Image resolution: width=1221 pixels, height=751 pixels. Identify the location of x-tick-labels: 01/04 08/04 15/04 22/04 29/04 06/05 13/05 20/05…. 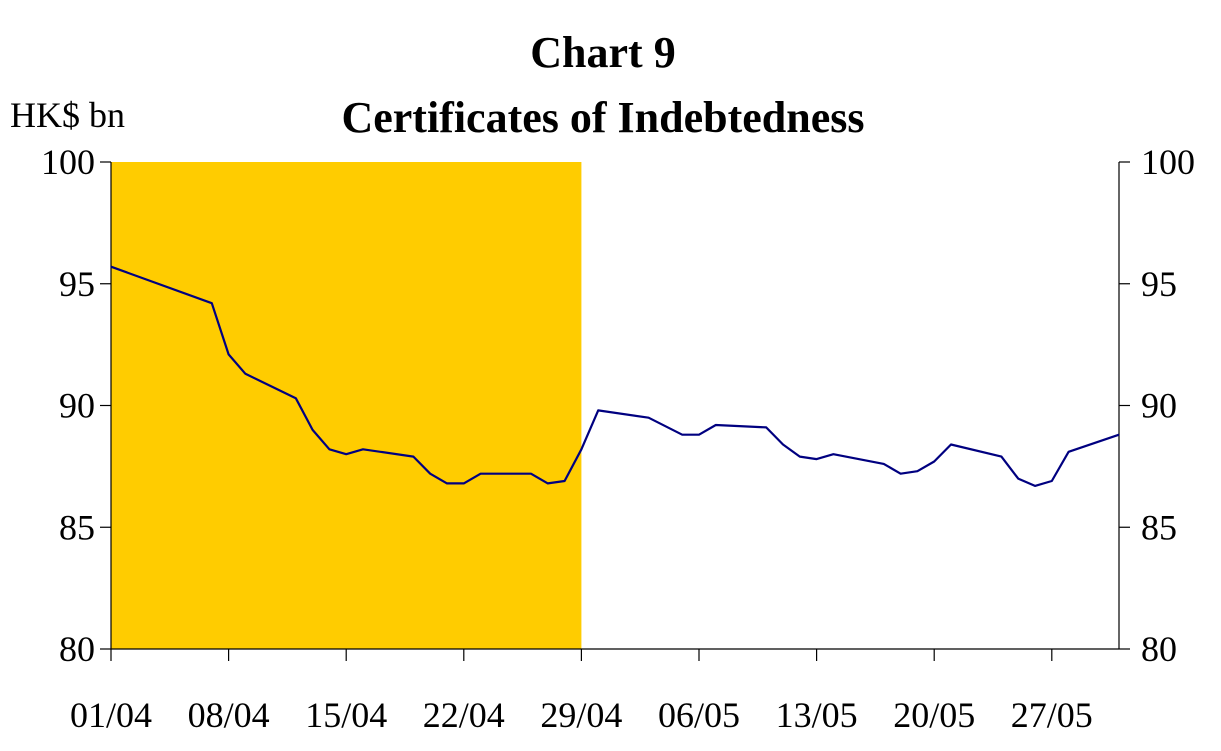
(581, 715).